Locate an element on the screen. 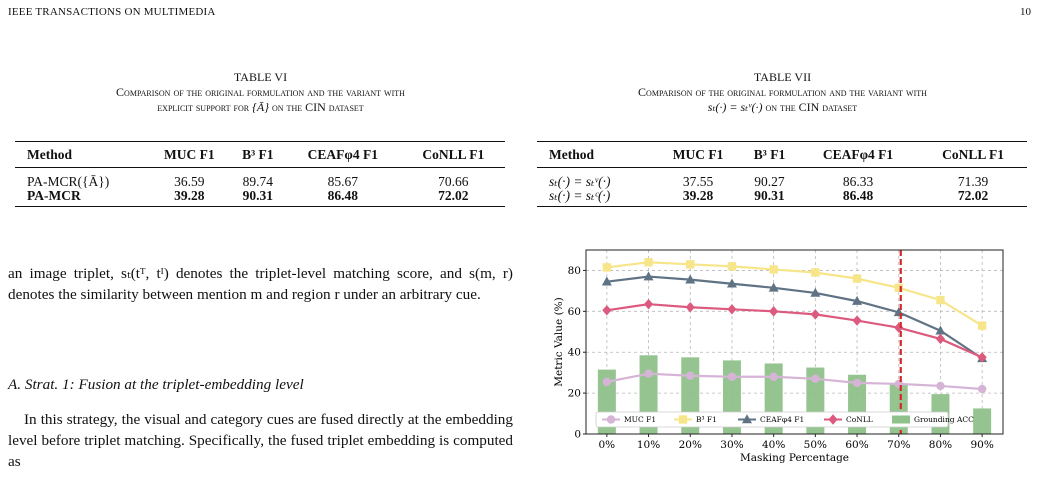 Image resolution: width=1042 pixels, height=485 pixels. table-cell: PA-MCR is located at coordinates (54, 195).